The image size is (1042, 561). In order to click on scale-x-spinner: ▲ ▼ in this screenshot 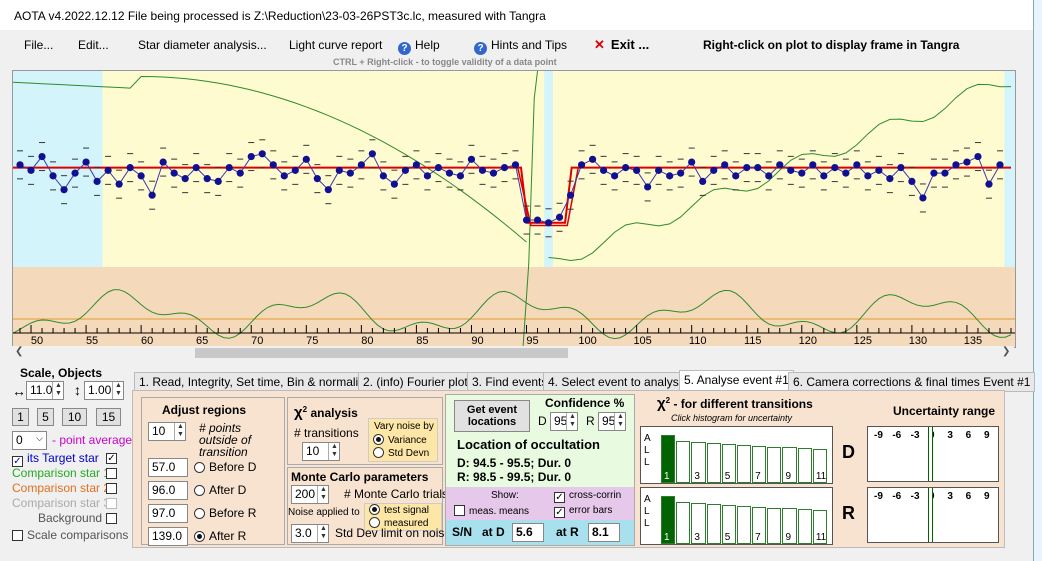, I will do `click(58, 390)`.